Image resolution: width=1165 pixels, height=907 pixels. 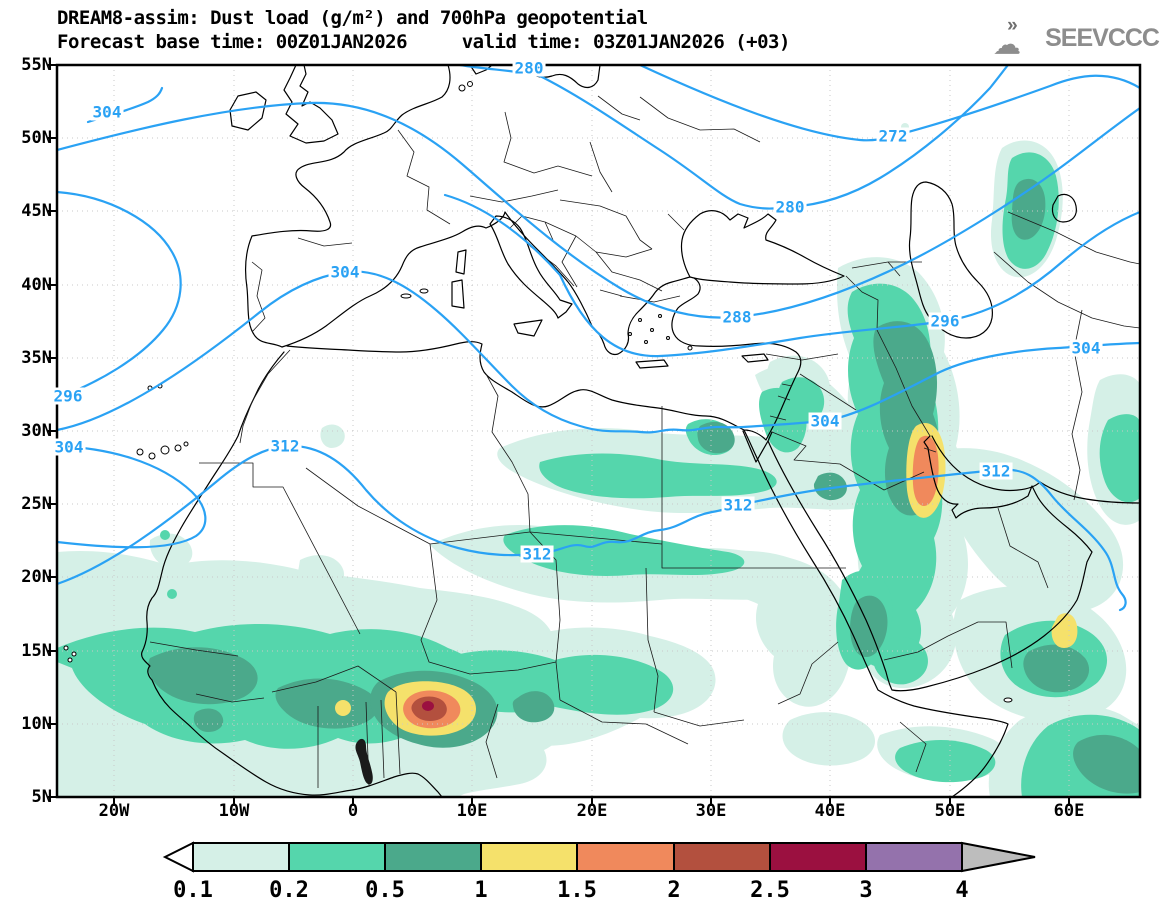 I want to click on dust-level-2.5, so click(x=428, y=706).